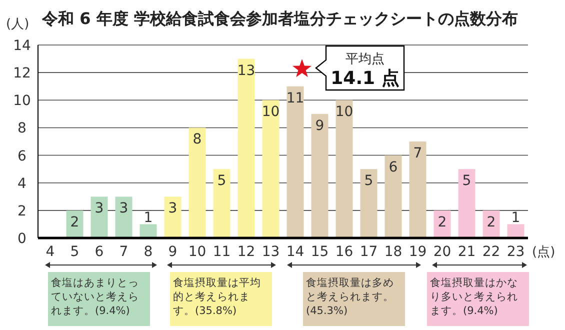 The height and width of the screenshot is (330, 565). Describe the element at coordinates (491, 252) in the screenshot. I see `x-tick-label: 22` at that location.